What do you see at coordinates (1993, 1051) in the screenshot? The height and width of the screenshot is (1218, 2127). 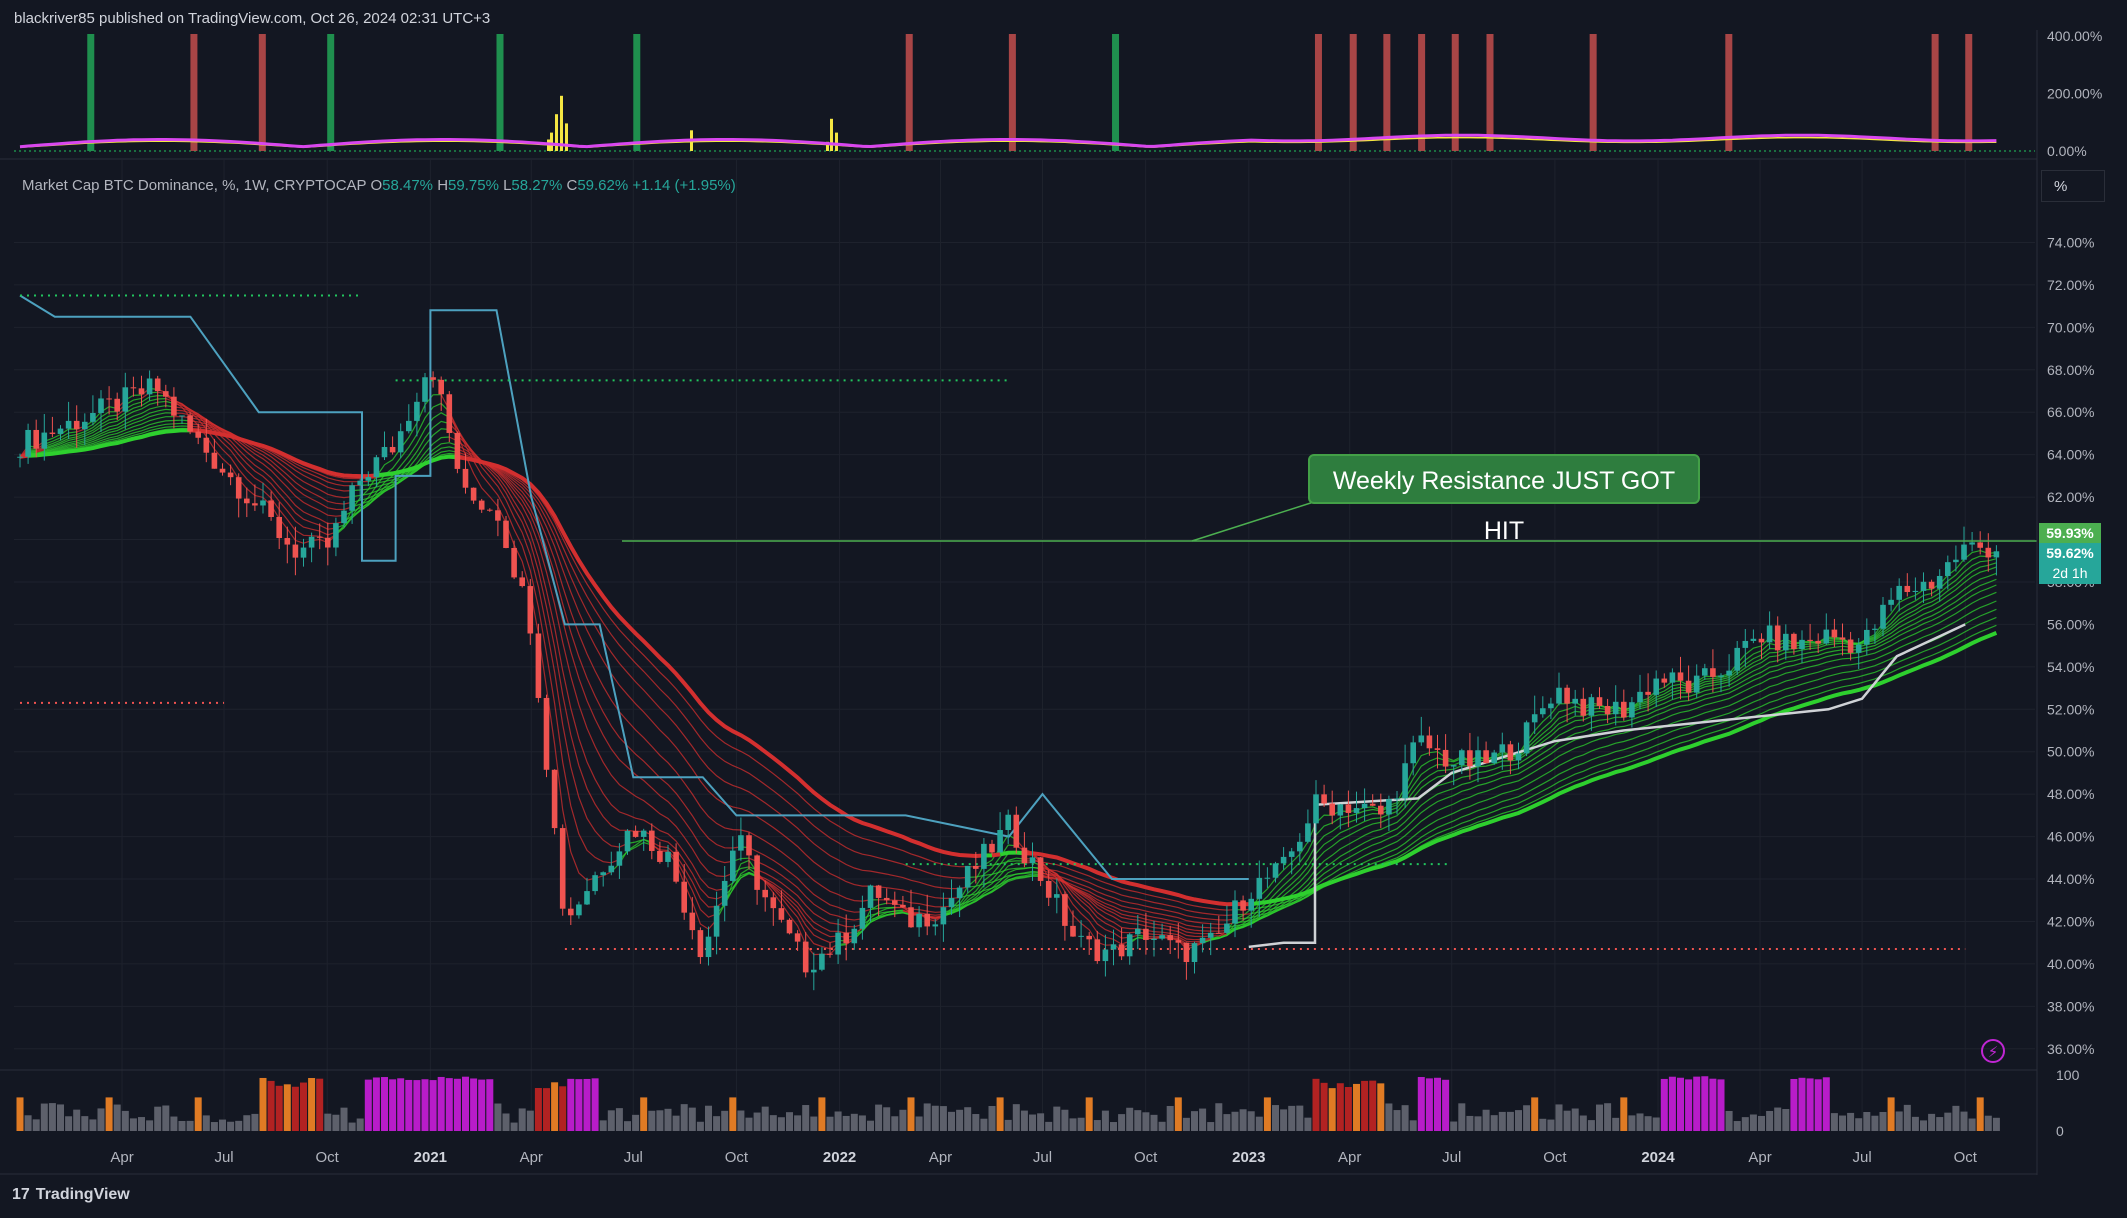 I see `bolt-icon: ⚡` at bounding box center [1993, 1051].